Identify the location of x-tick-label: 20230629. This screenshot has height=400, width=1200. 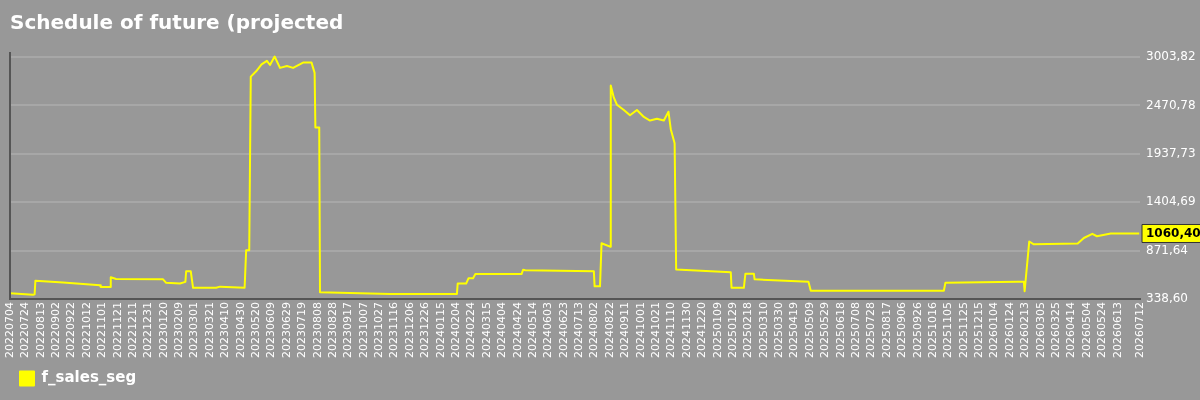
(286, 330).